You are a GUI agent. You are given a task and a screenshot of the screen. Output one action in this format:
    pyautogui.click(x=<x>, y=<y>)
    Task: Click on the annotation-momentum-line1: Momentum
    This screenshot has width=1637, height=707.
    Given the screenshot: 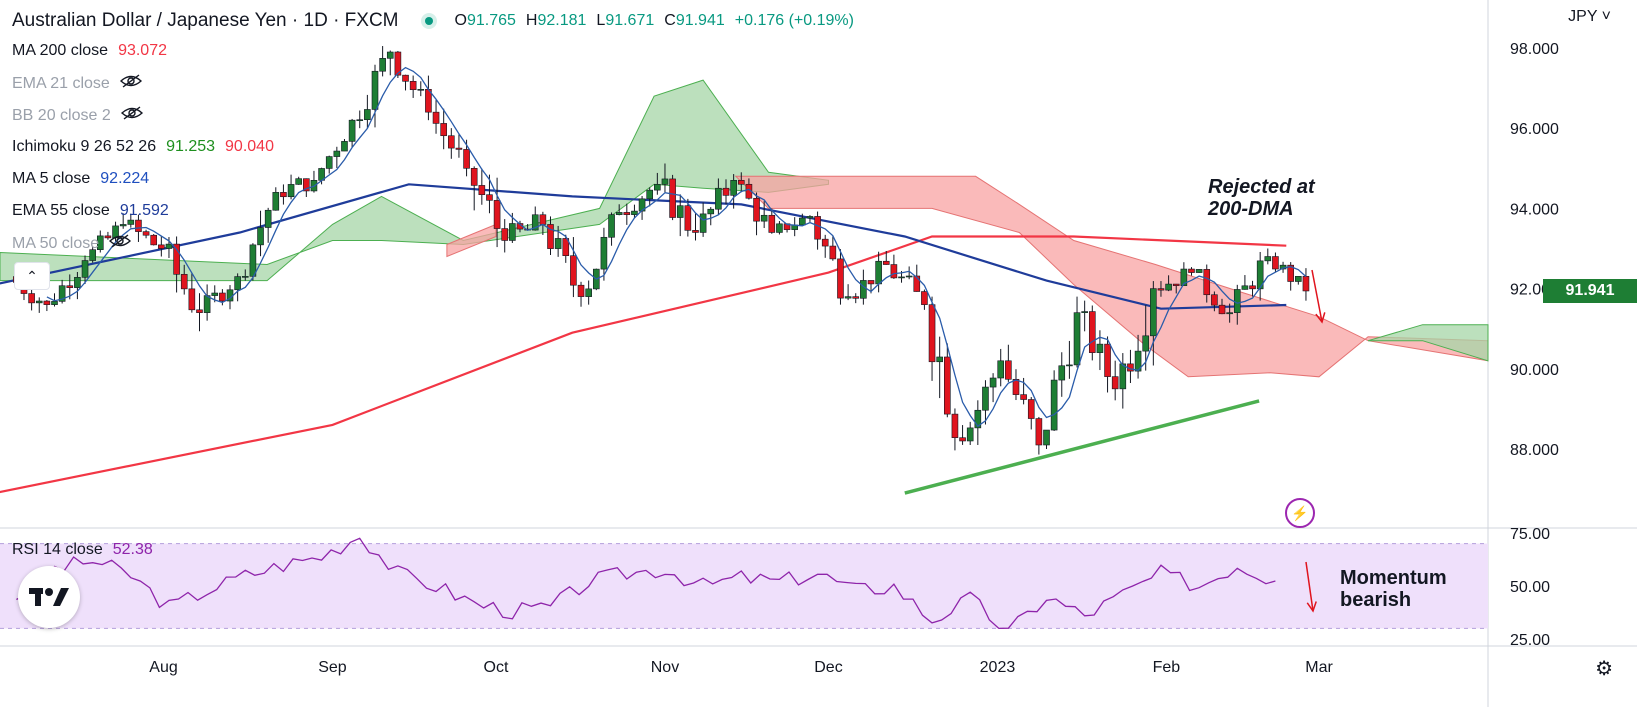 What is the action you would take?
    pyautogui.click(x=1393, y=578)
    